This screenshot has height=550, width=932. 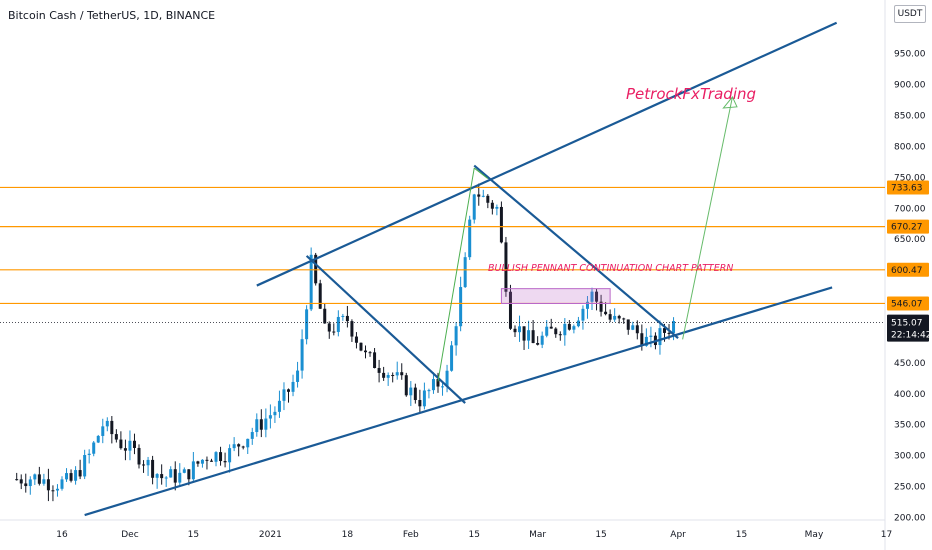 What do you see at coordinates (910, 14) in the screenshot?
I see `currency-button: USDT` at bounding box center [910, 14].